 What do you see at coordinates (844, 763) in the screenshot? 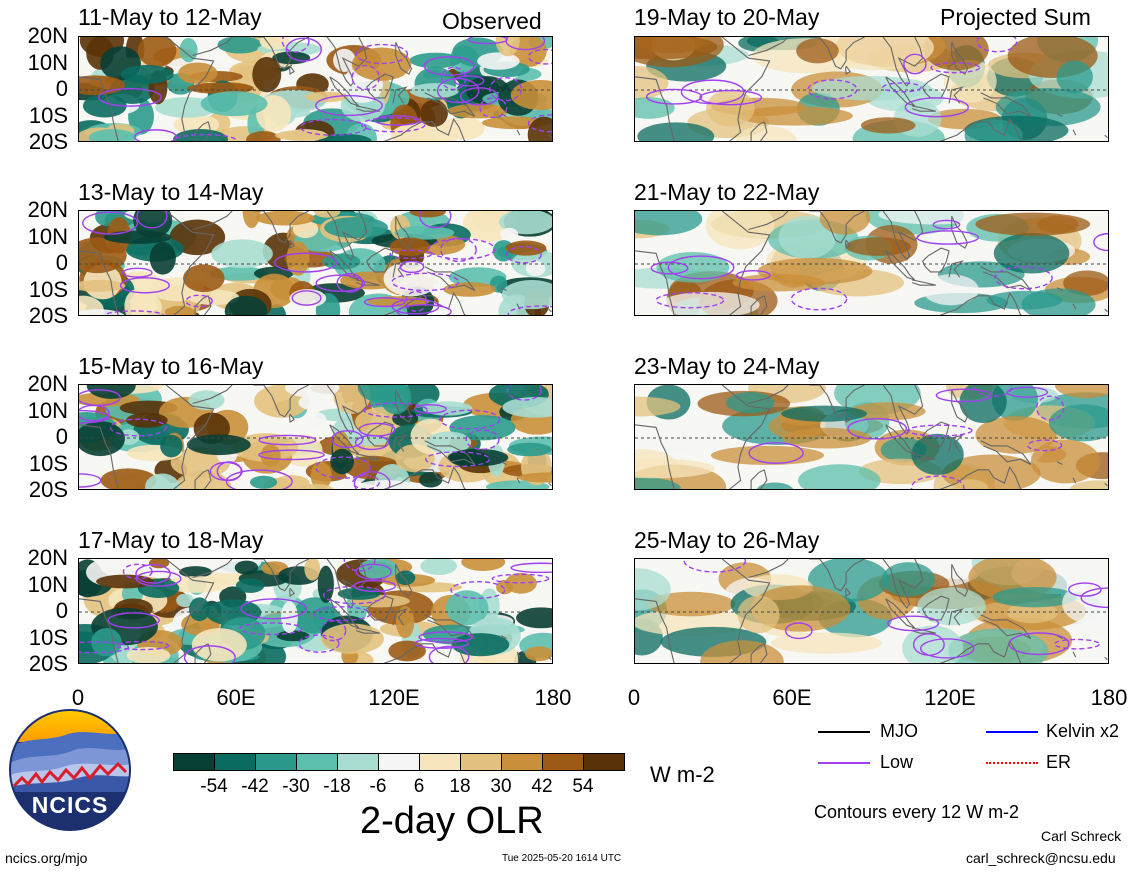
I see `legend-line-low` at bounding box center [844, 763].